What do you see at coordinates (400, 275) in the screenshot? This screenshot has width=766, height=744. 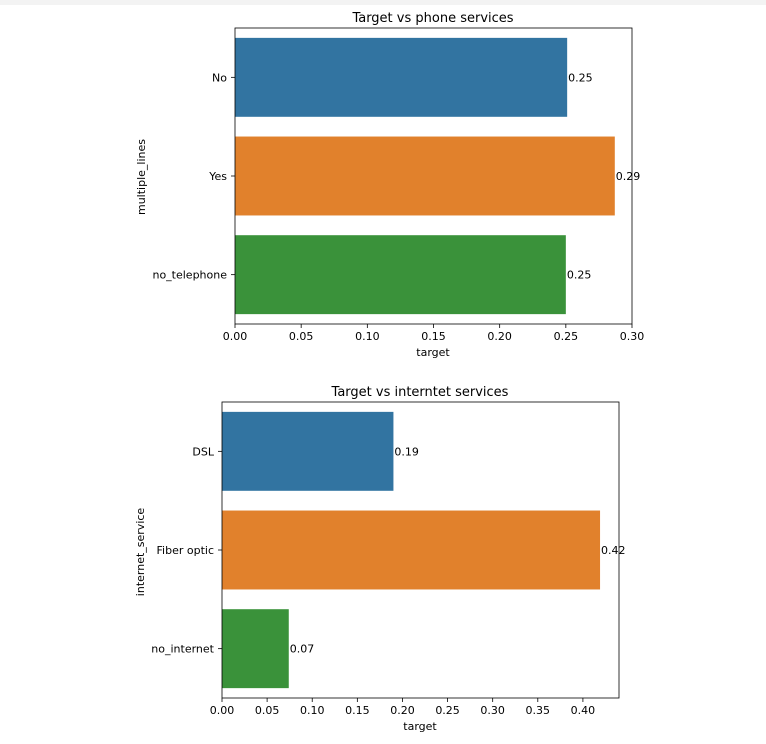 I see `bar-no_telephone` at bounding box center [400, 275].